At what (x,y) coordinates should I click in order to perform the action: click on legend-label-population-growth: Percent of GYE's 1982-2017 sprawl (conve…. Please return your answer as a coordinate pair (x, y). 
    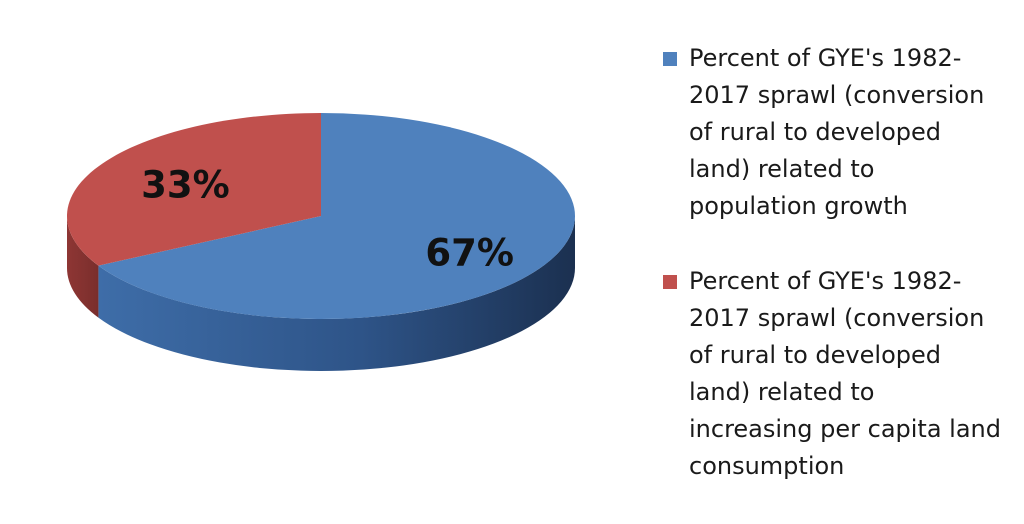
    Looking at the image, I should click on (837, 132).